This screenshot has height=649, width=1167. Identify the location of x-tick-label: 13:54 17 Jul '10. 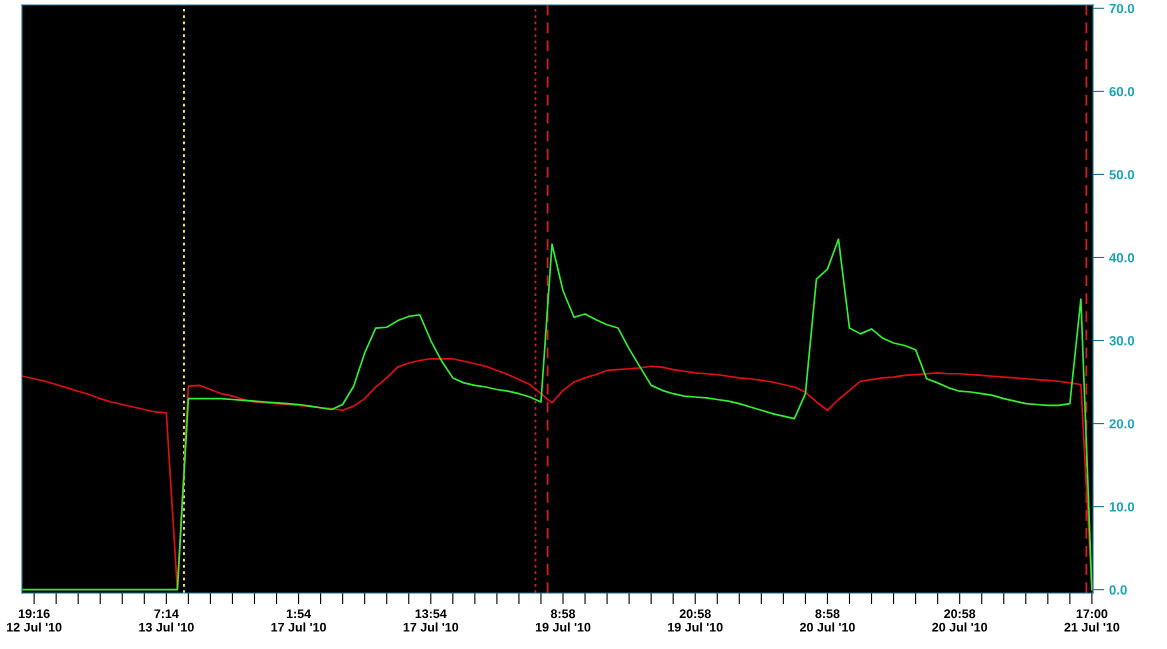
(431, 620).